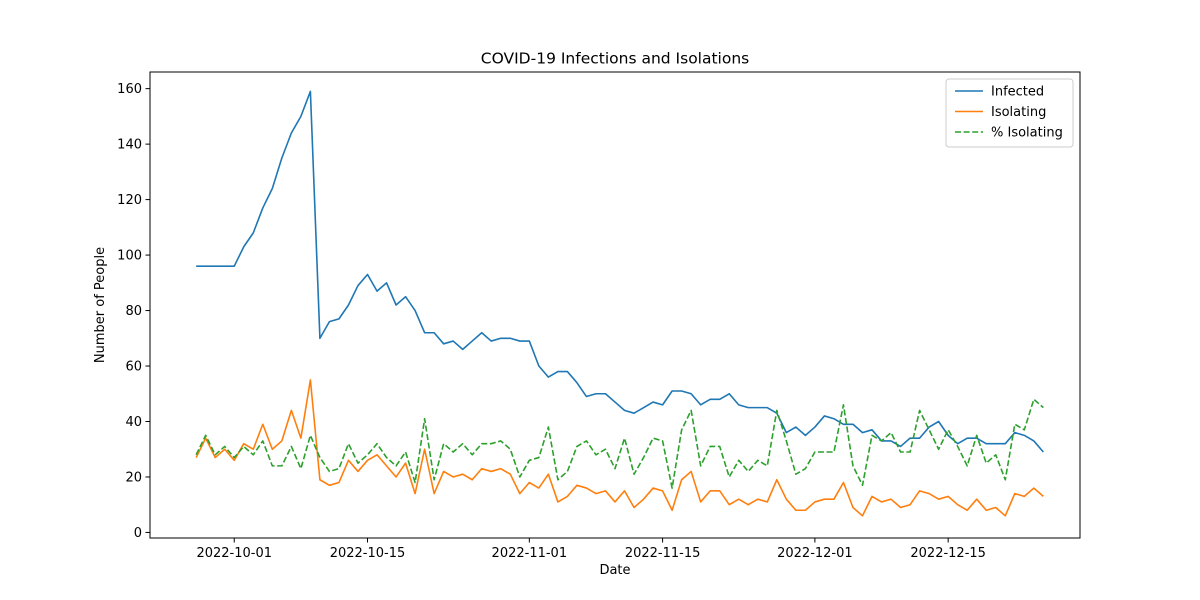 The height and width of the screenshot is (600, 1200). What do you see at coordinates (1027, 133) in the screenshot?
I see `legend-label-2: % Isolating` at bounding box center [1027, 133].